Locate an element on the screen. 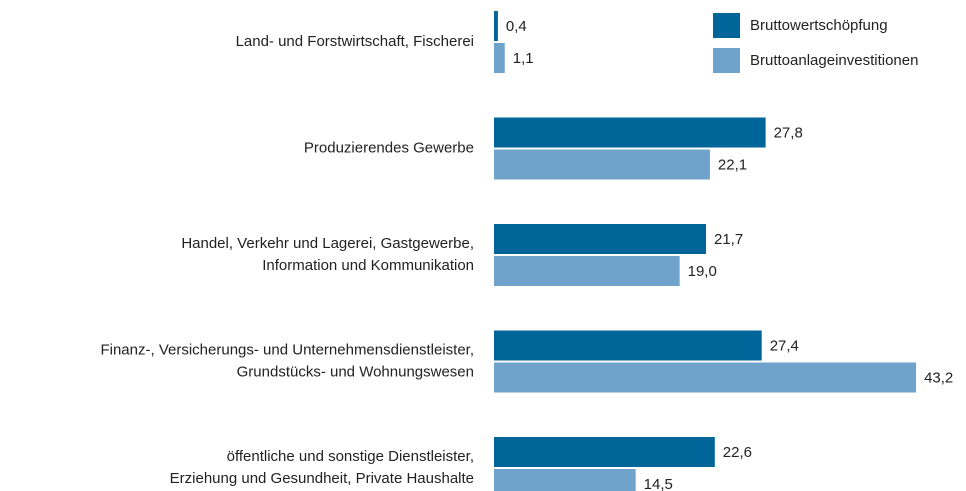 The height and width of the screenshot is (491, 966). legend-label: Bruttowertschöpfung is located at coordinates (819, 25).